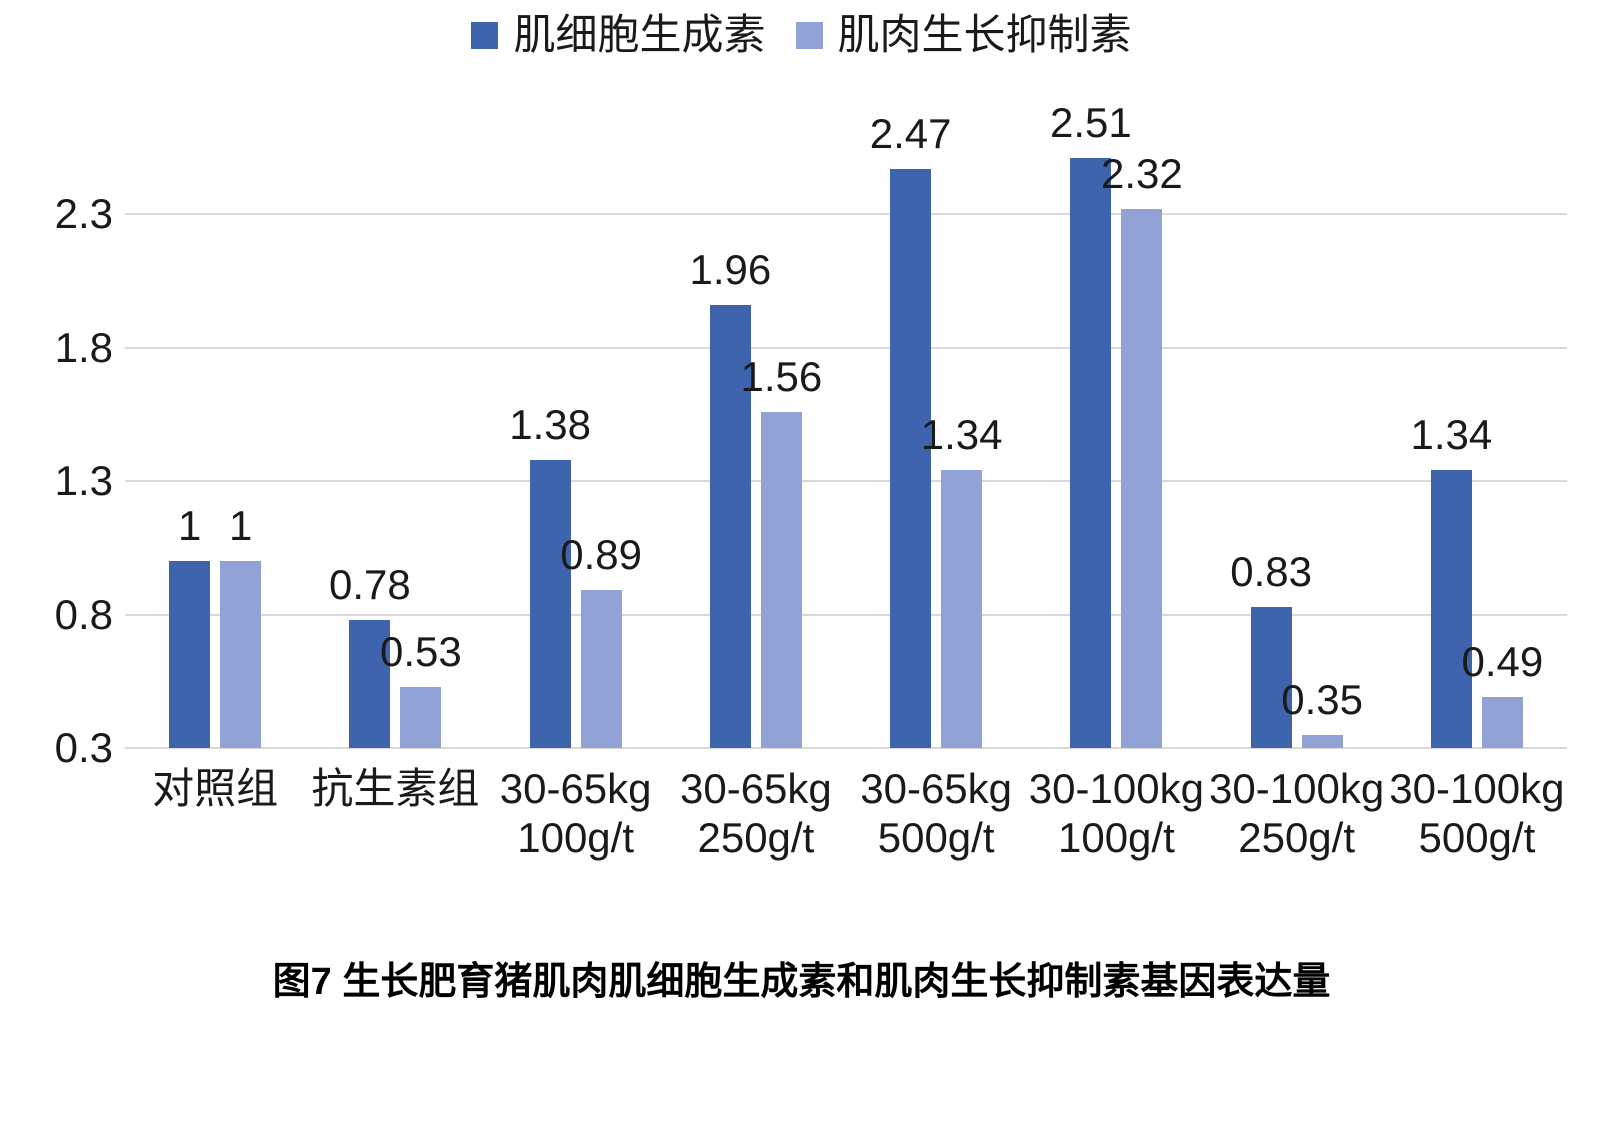  Describe the element at coordinates (575, 813) in the screenshot. I see `x-axis-category-label: 30-65kg 100g/t` at that location.